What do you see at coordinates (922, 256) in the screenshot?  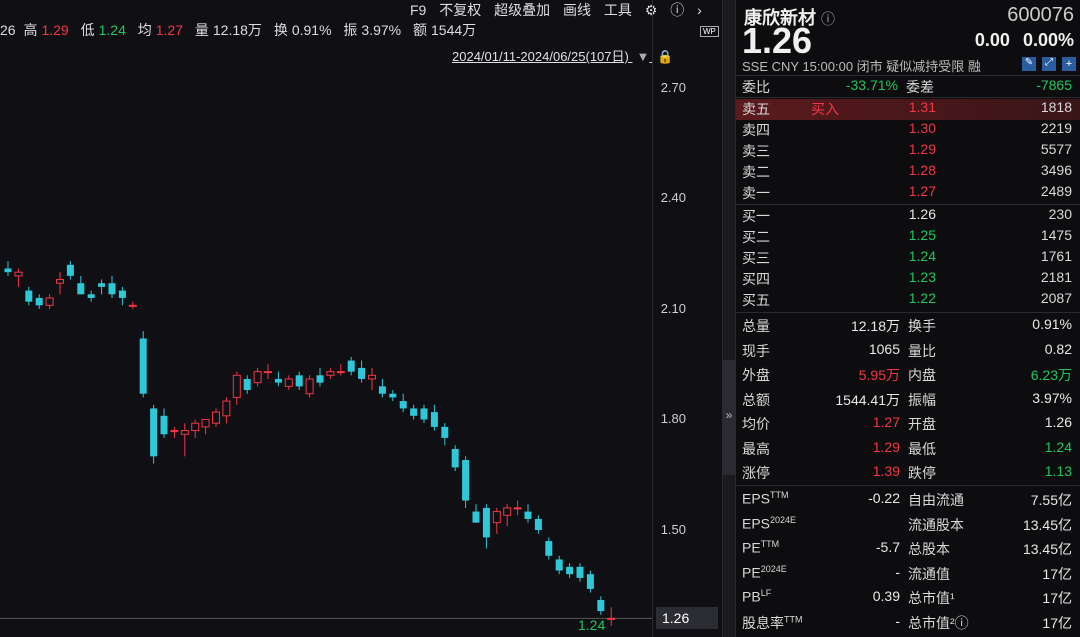 I see `bid-price: 1.24` at bounding box center [922, 256].